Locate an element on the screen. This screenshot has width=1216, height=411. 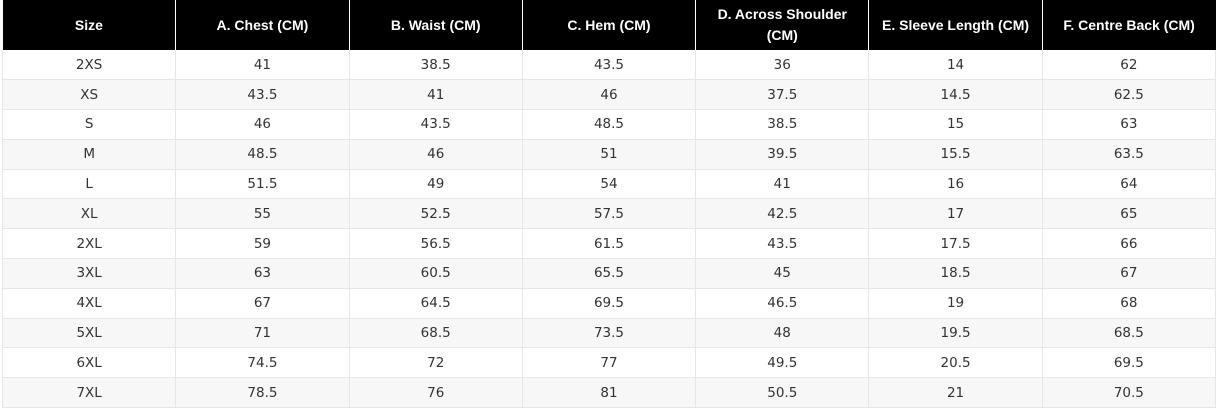
cell-sleeve-length: 16 is located at coordinates (955, 184).